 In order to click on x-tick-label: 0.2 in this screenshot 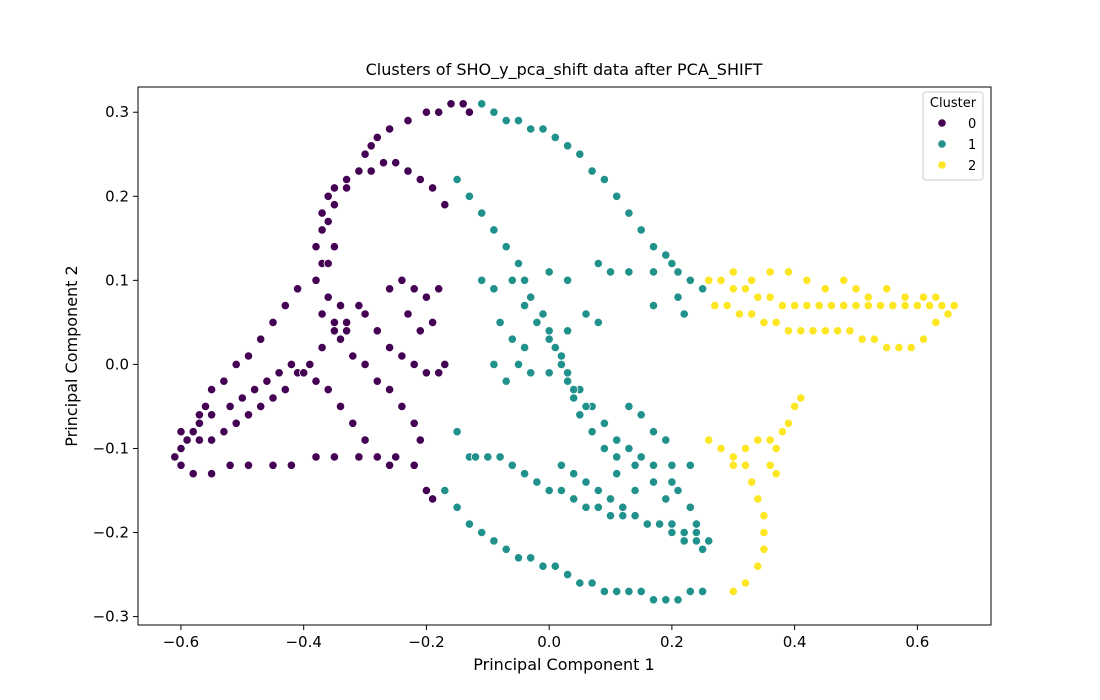, I will do `click(672, 642)`.